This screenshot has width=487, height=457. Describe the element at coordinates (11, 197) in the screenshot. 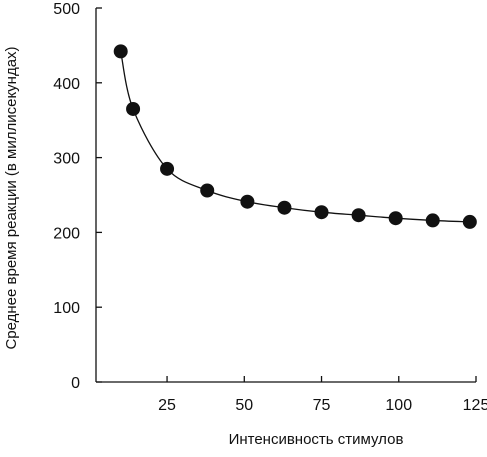

I see `y-axis-label: Среднее время реакции (в миллисекундах)` at that location.